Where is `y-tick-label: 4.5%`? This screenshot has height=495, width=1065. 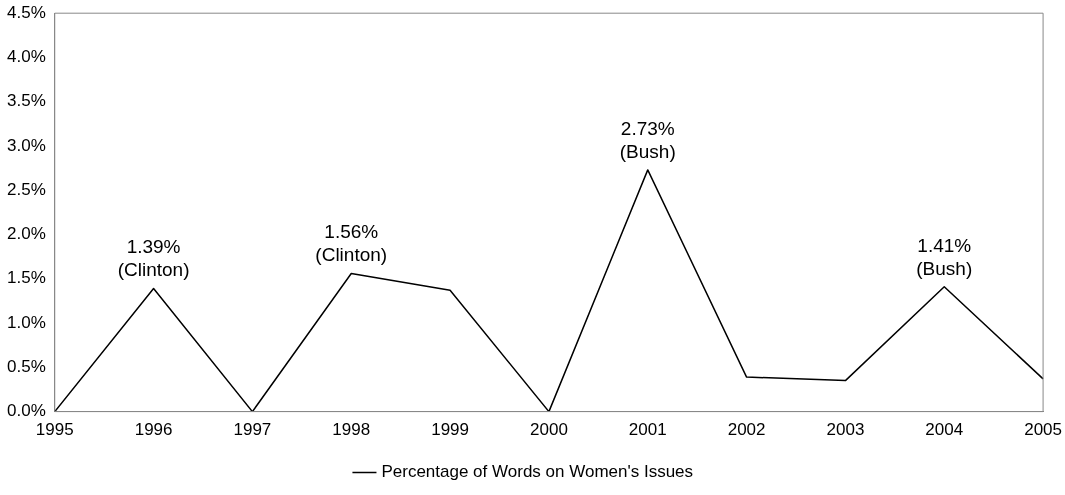 y-tick-label: 4.5% is located at coordinates (26, 12).